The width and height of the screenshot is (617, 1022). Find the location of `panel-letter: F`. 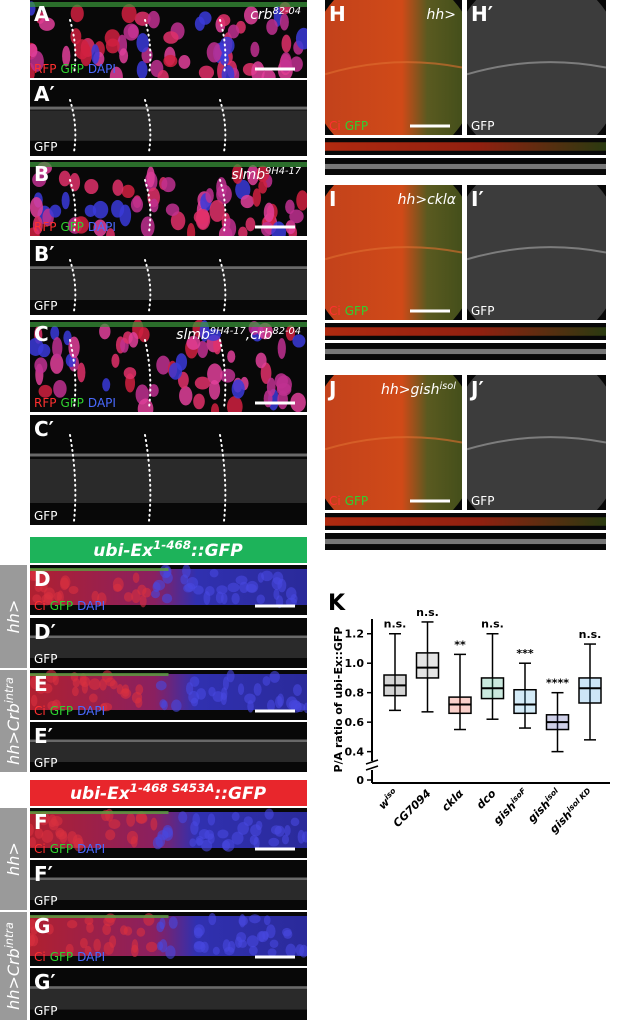

panel-letter: F is located at coordinates (41, 822).